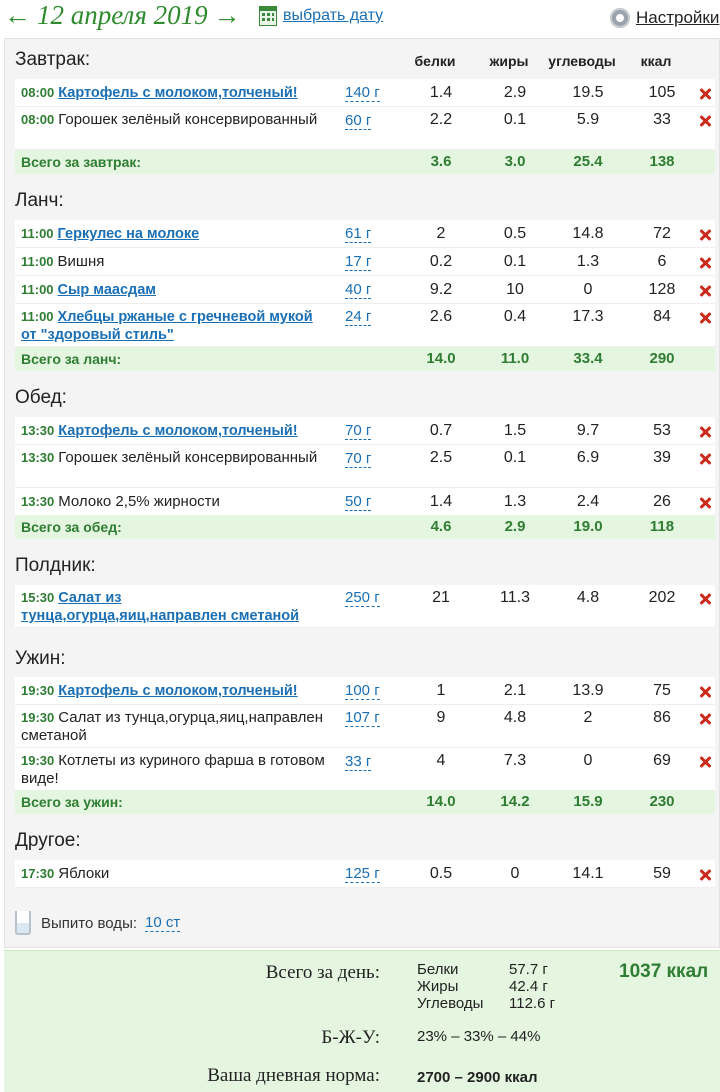 The height and width of the screenshot is (1092, 720). What do you see at coordinates (441, 690) in the screenshot?
I see `protein-value: 1` at bounding box center [441, 690].